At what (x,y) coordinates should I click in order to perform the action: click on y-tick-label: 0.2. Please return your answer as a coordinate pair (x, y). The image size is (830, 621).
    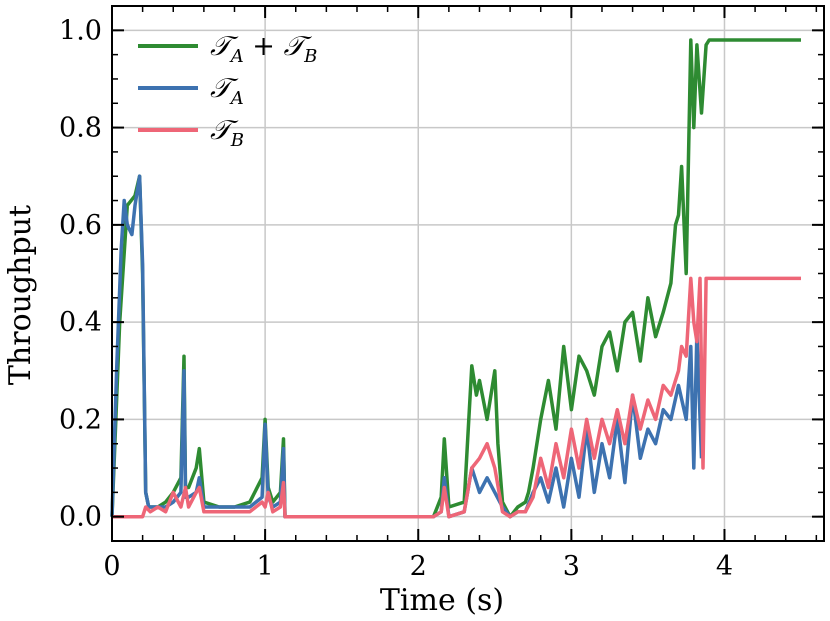
    Looking at the image, I should click on (80, 419).